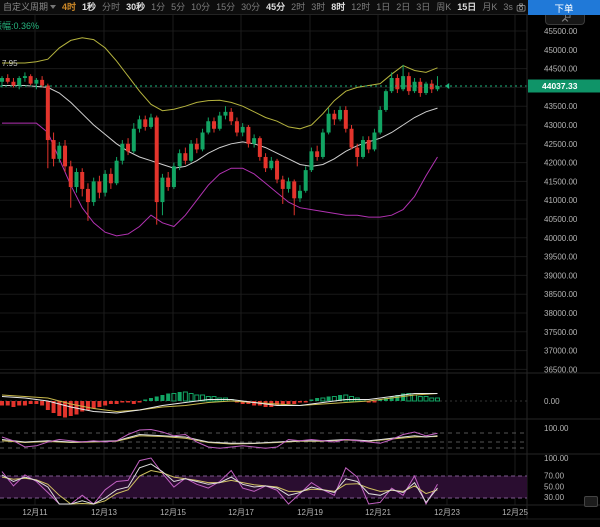  Describe the element at coordinates (158, 7) in the screenshot. I see `period-1分: 1分` at that location.